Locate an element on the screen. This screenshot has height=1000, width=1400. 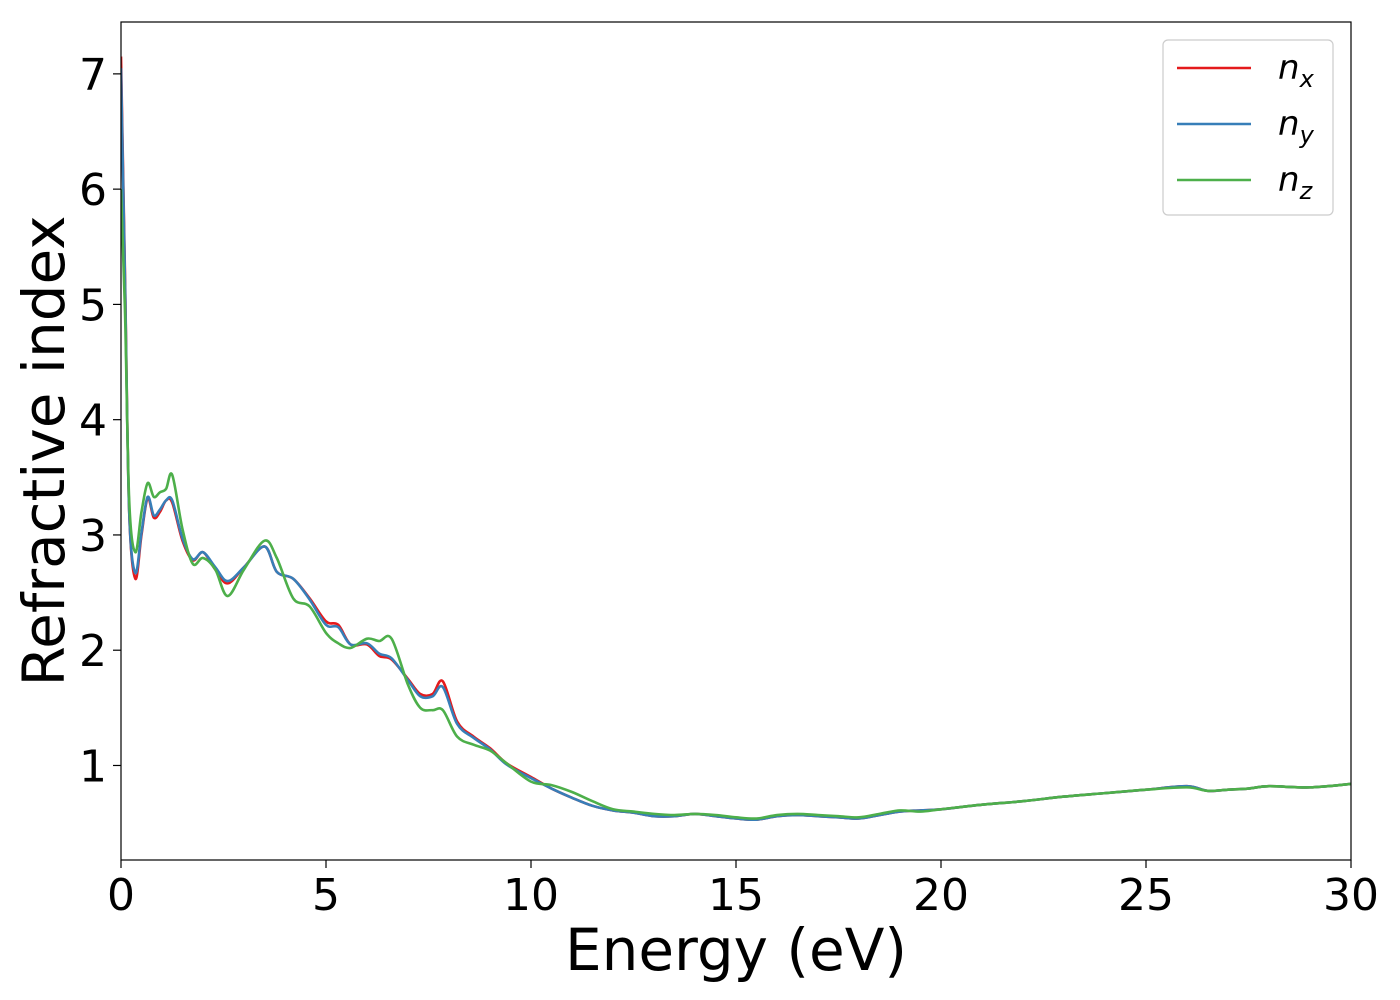
legend-label-subscript: z is located at coordinates (1306, 191).